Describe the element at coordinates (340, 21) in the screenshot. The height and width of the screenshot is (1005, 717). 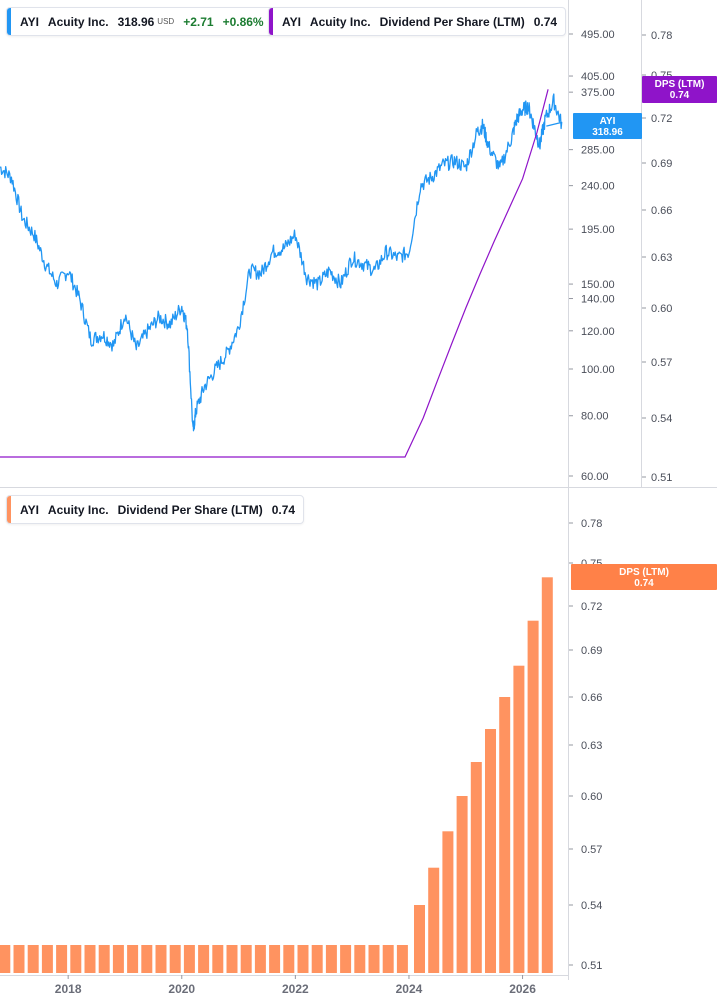
I see `dps-legend-top-name: Acuity Inc.` at that location.